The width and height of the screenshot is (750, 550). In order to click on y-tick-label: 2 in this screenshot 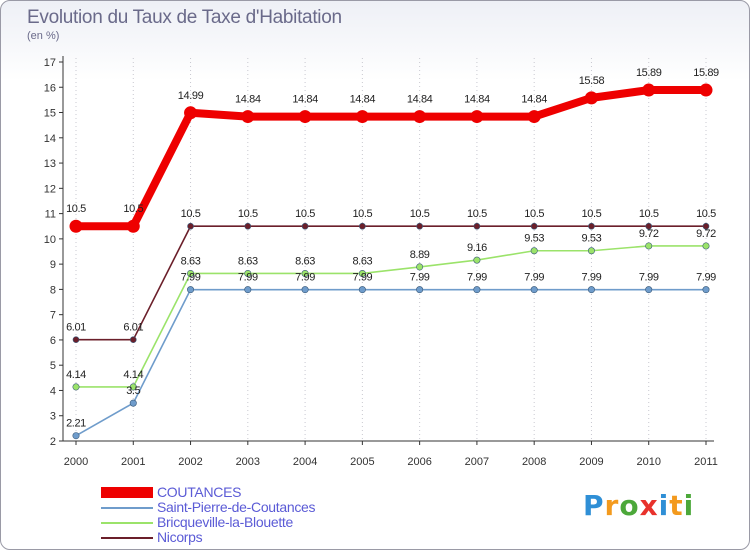, I will do `click(53, 442)`.